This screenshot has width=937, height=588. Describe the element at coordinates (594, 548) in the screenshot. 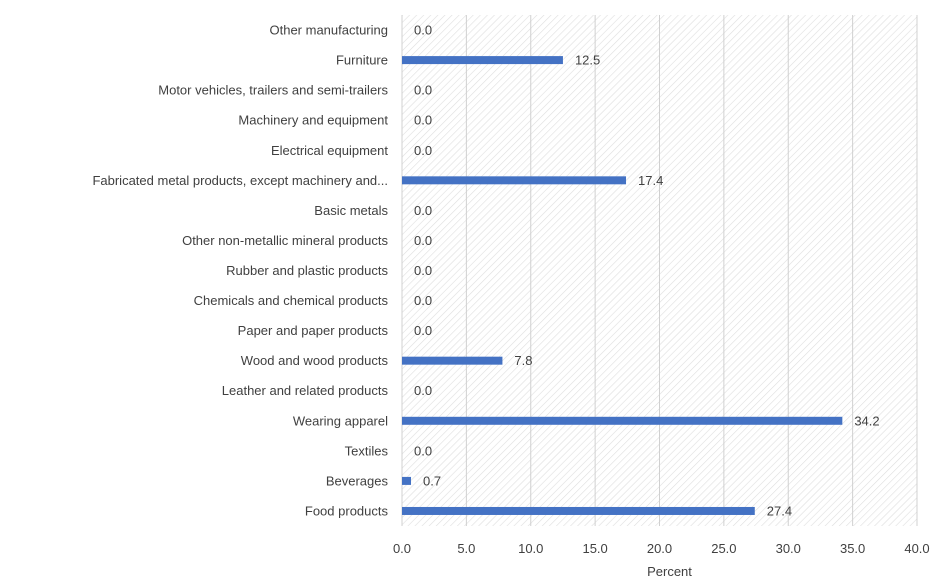

I see `x-tick-label: 15.0` at that location.